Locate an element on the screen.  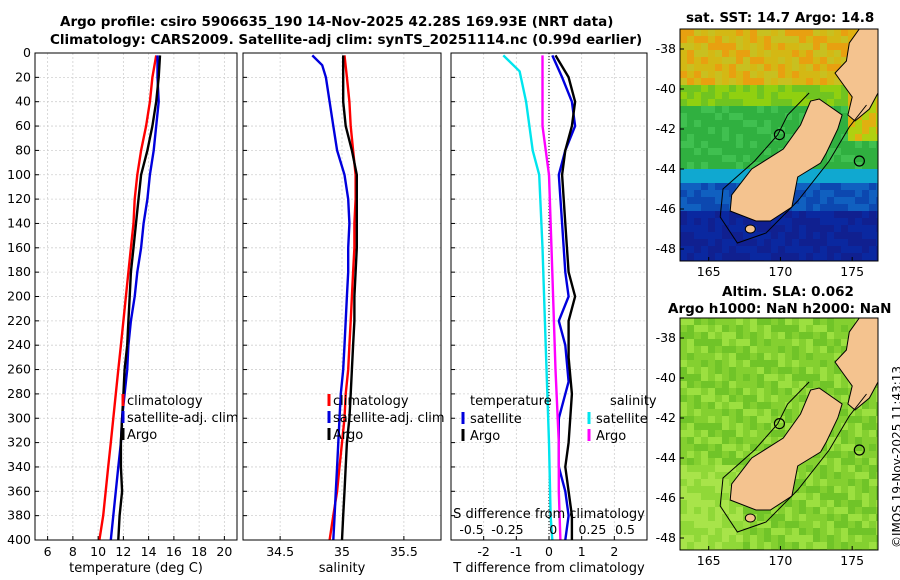
x2-tick-label: 0 is located at coordinates (553, 529).